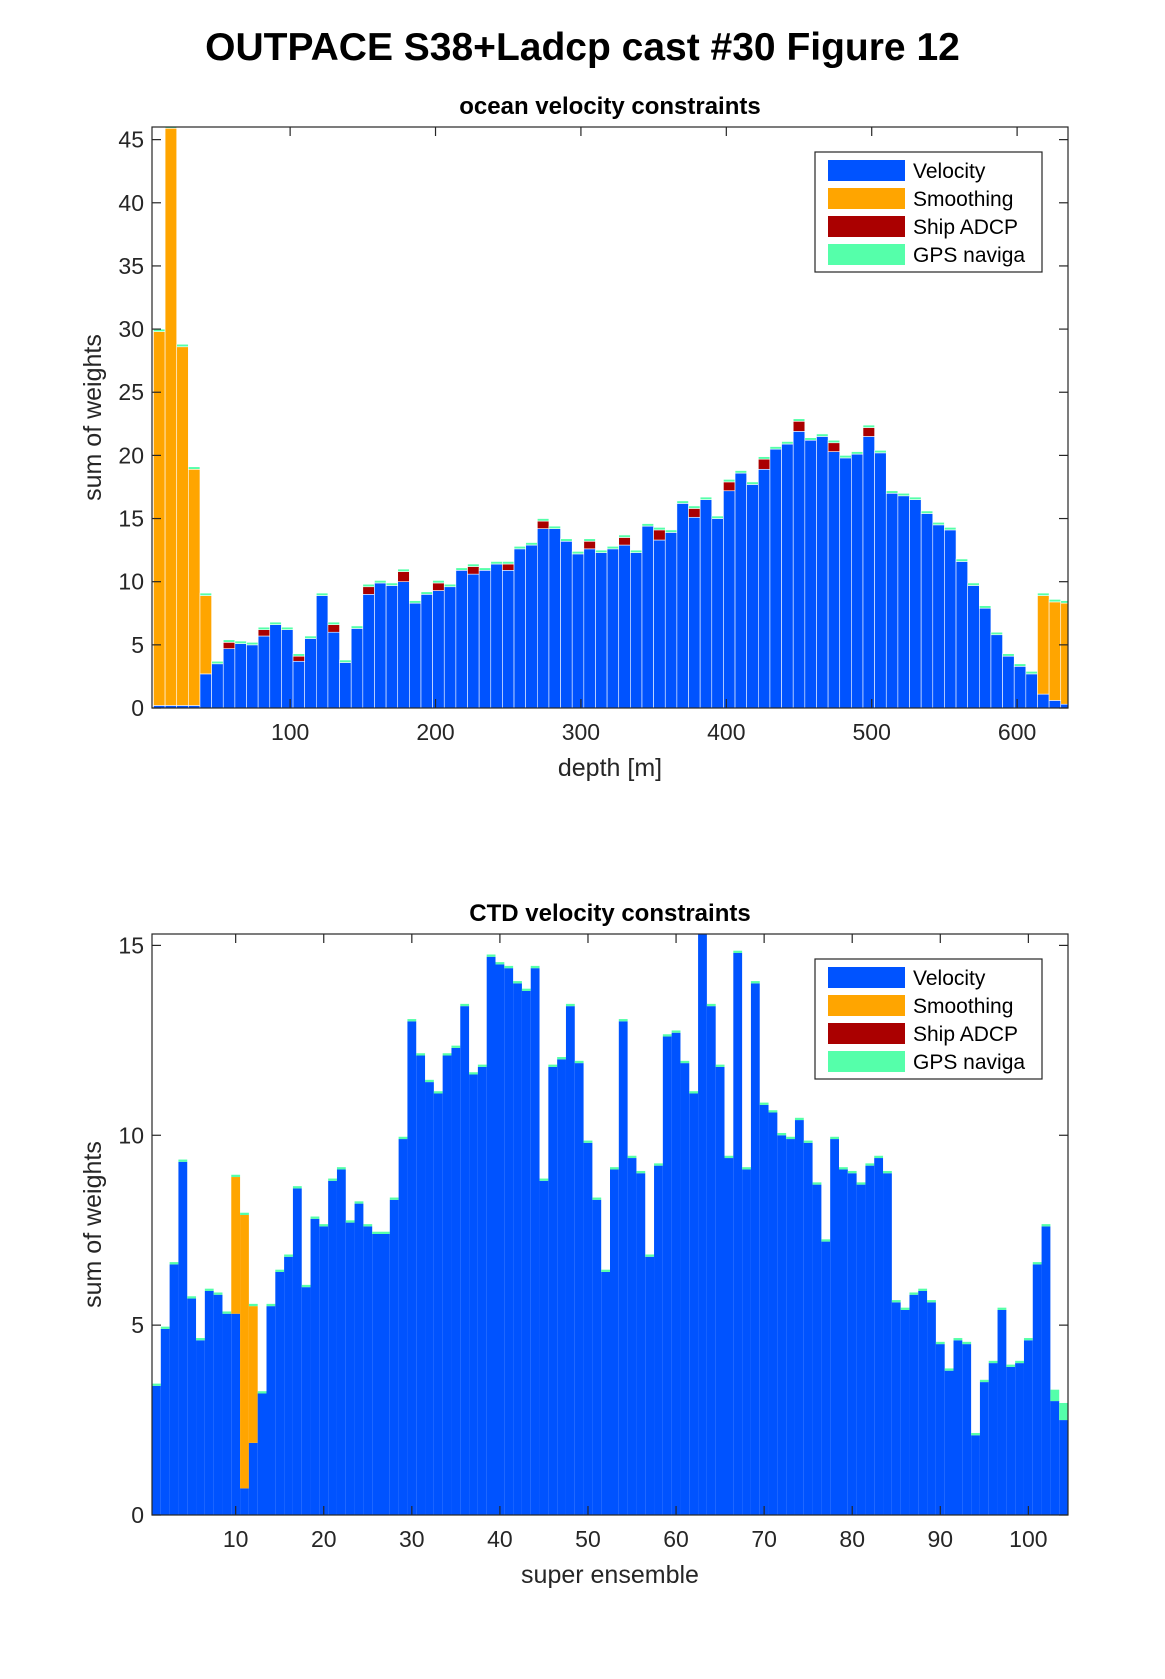 The height and width of the screenshot is (1679, 1165). Describe the element at coordinates (131, 266) in the screenshot. I see `y-tick-label: 35` at that location.